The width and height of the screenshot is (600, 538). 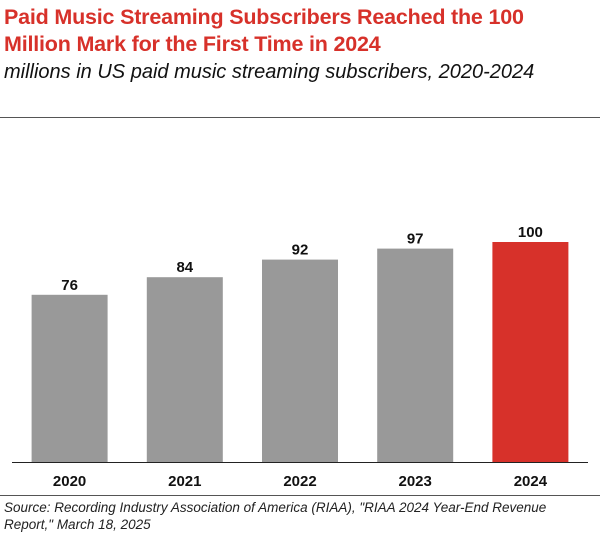 I want to click on value-label-2022: 92, so click(x=300, y=250).